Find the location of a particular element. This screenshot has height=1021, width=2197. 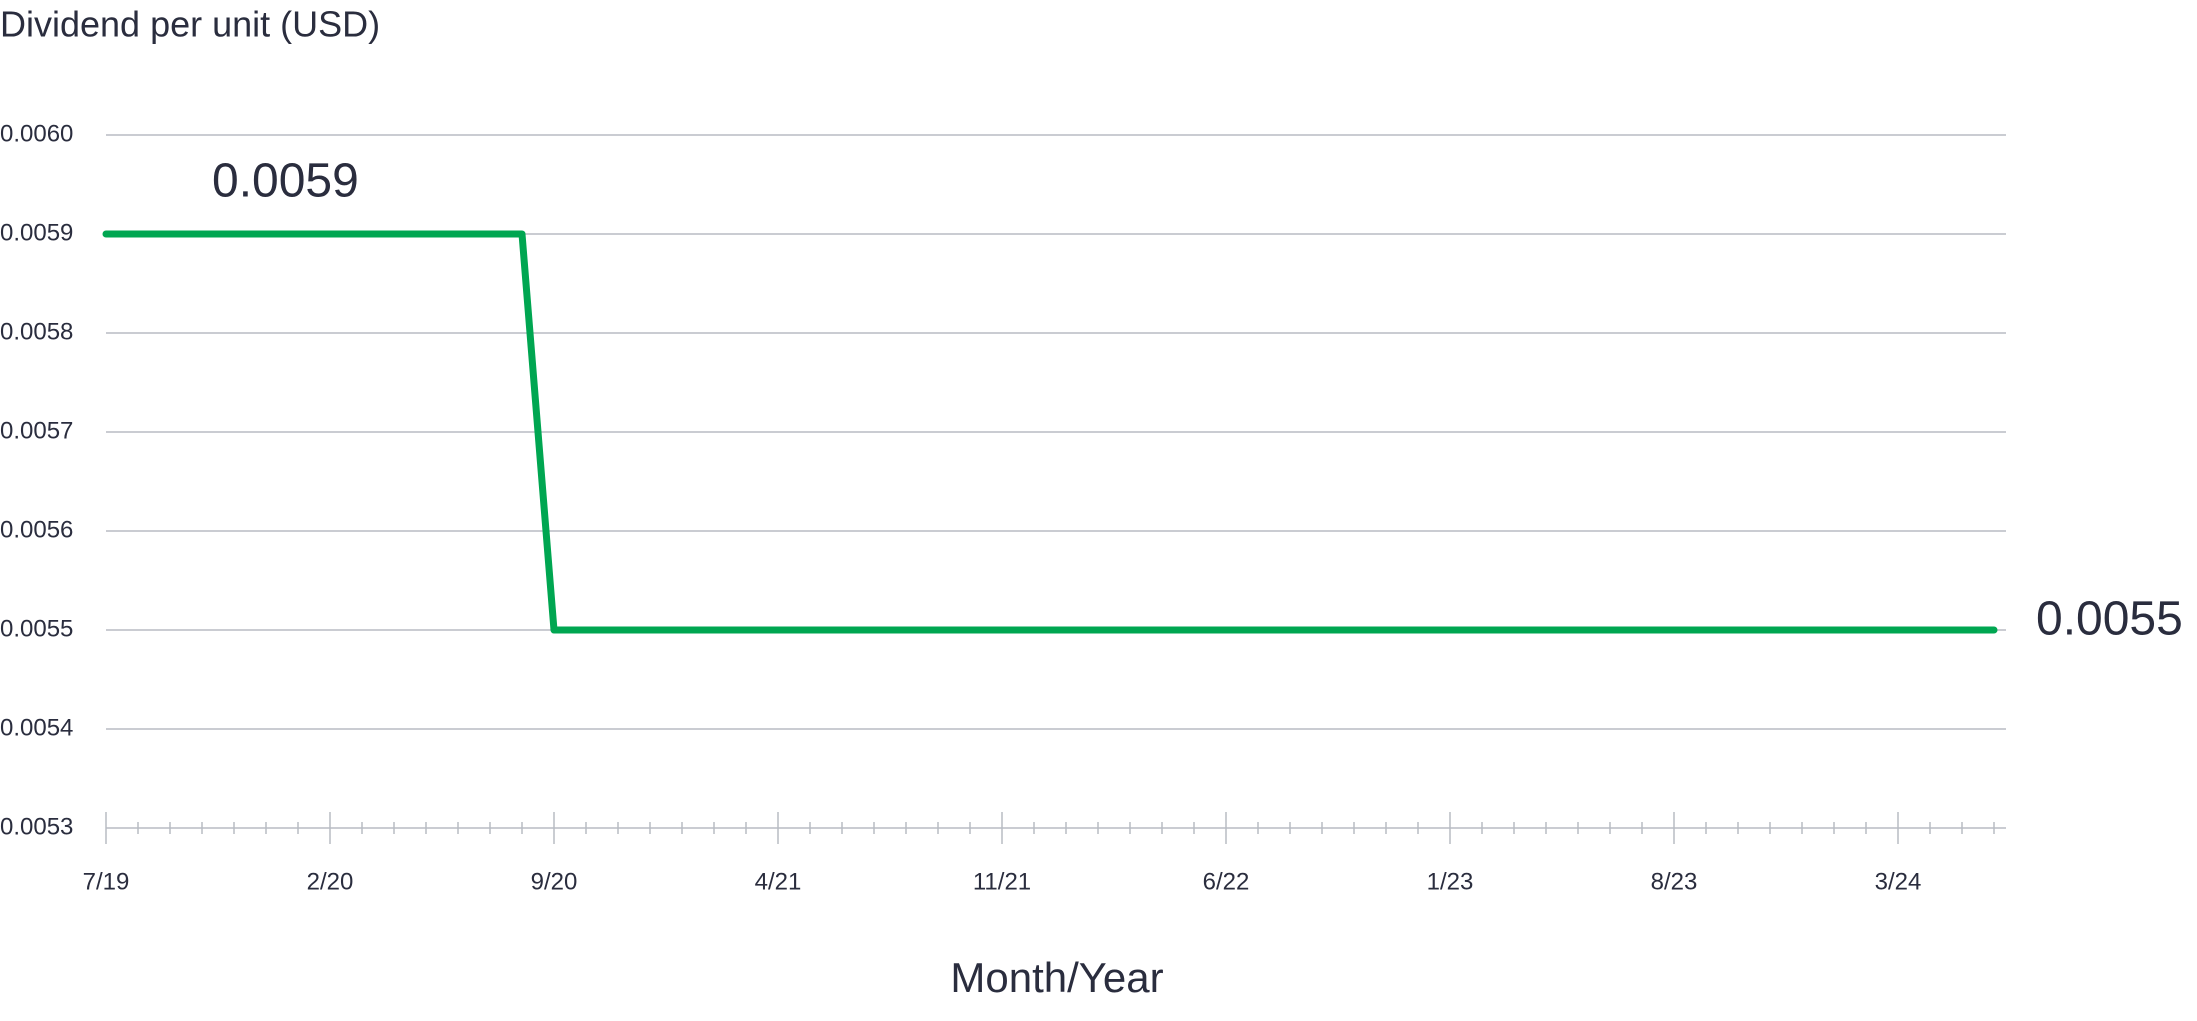

x-tick-label: 9/20 is located at coordinates (554, 881).